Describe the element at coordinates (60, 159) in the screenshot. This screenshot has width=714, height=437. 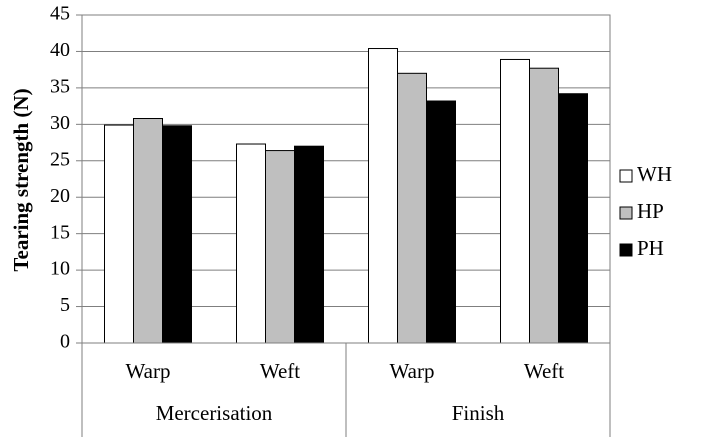
I see `y-tick-label: 25` at that location.